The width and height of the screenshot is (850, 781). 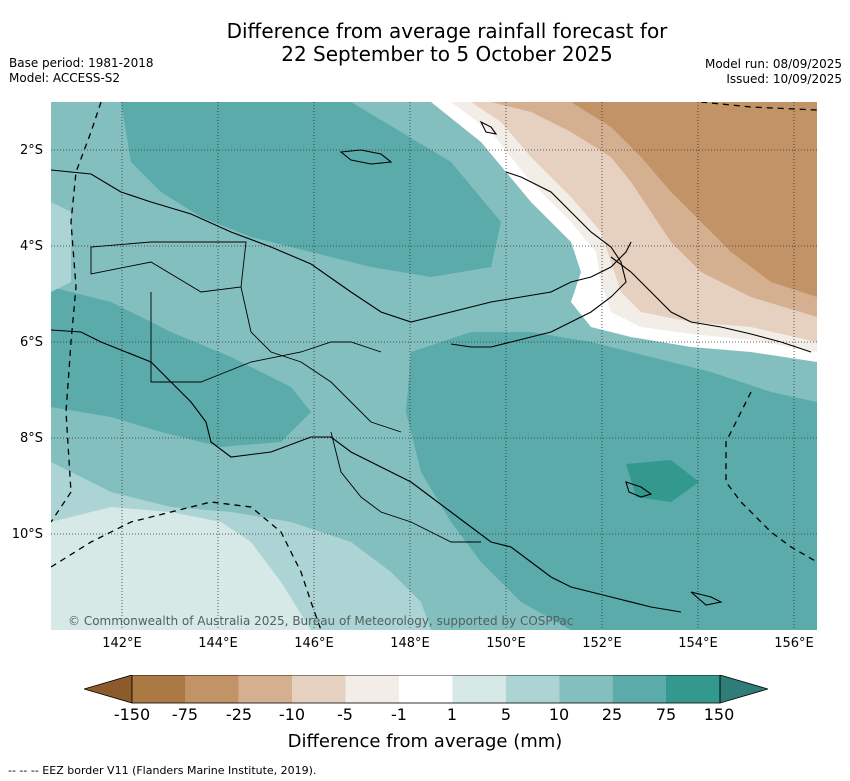 What do you see at coordinates (506, 643) in the screenshot?
I see `lon-label-150e: 150°E` at bounding box center [506, 643].